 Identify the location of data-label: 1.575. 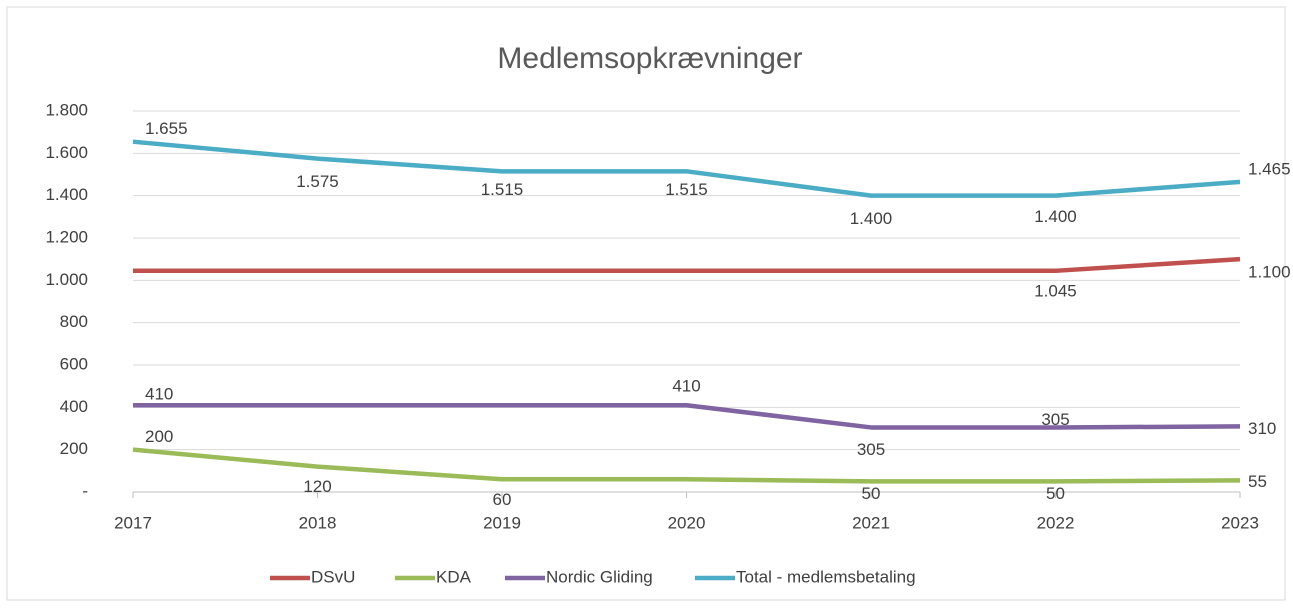
(317, 181).